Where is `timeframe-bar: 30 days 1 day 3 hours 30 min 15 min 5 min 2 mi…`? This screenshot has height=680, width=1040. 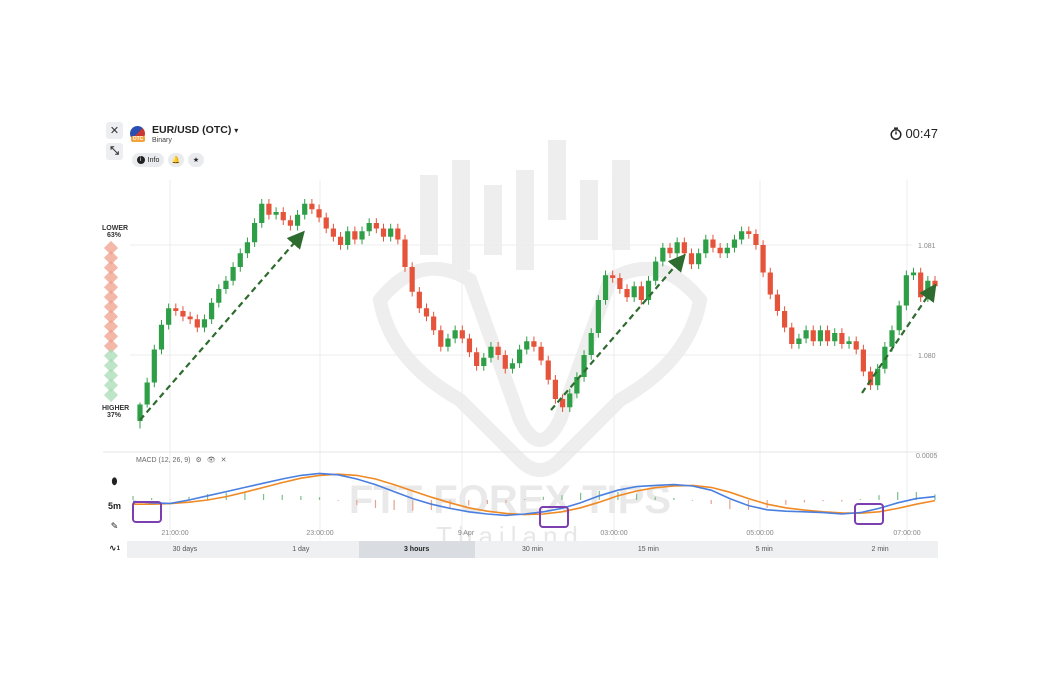 timeframe-bar: 30 days 1 day 3 hours 30 min 15 min 5 min 2 mi… is located at coordinates (532, 549).